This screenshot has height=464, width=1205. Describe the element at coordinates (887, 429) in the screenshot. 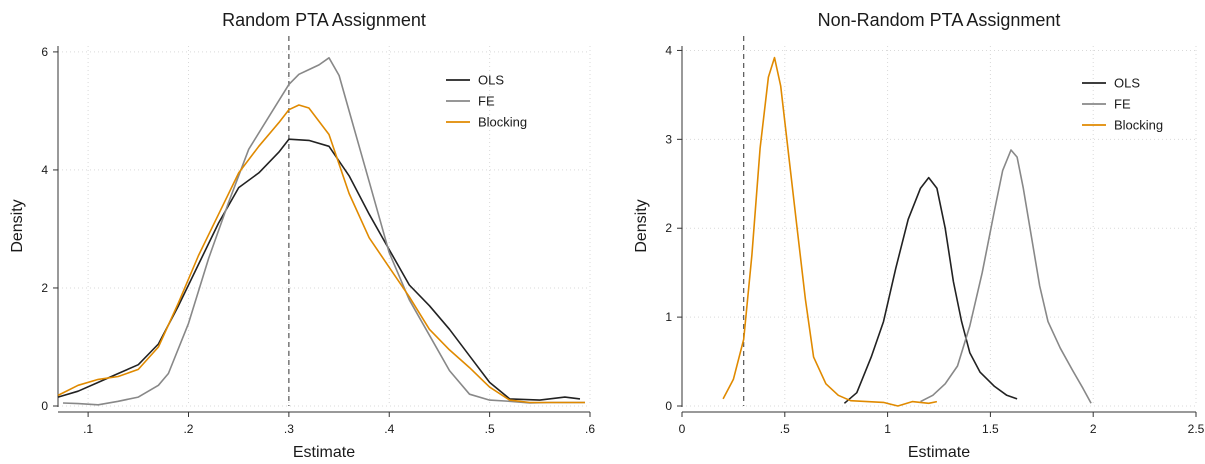

I see `x-tick-label: 1` at that location.